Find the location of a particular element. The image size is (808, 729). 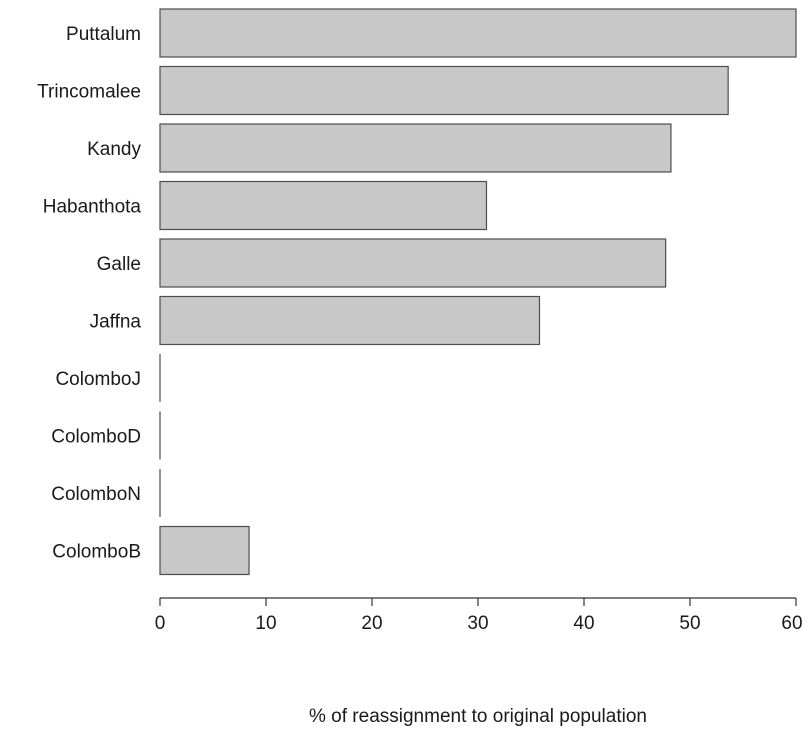

bar-galle is located at coordinates (413, 263).